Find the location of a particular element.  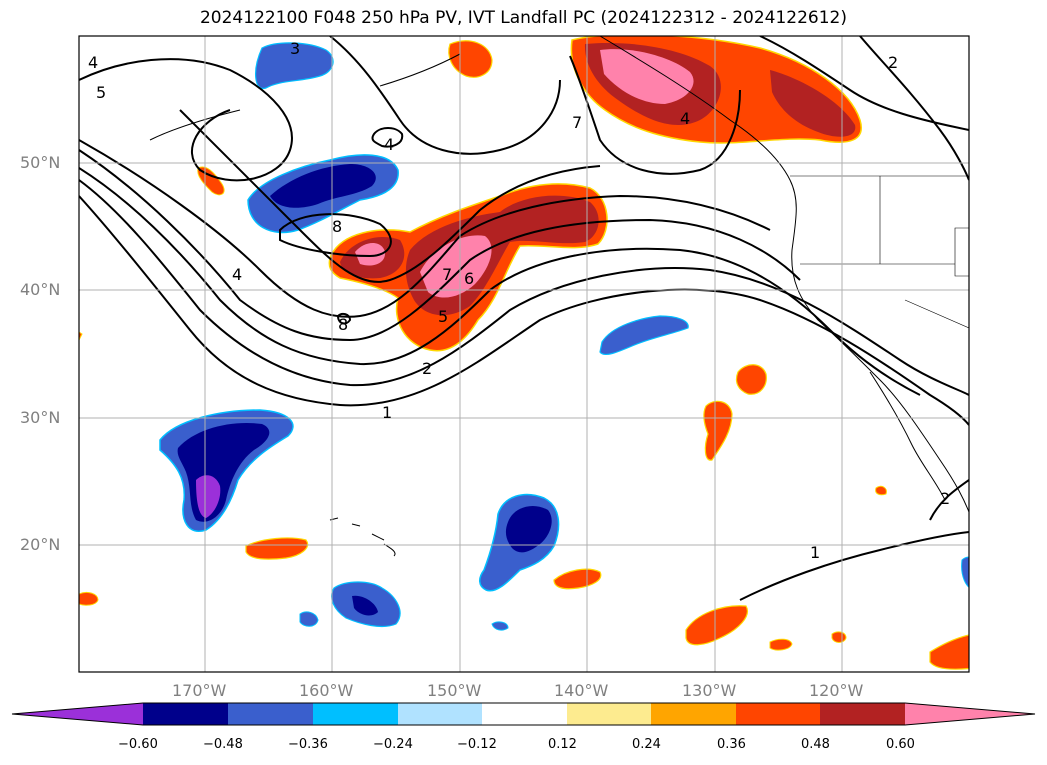

contour-4-small is located at coordinates (387, 137).